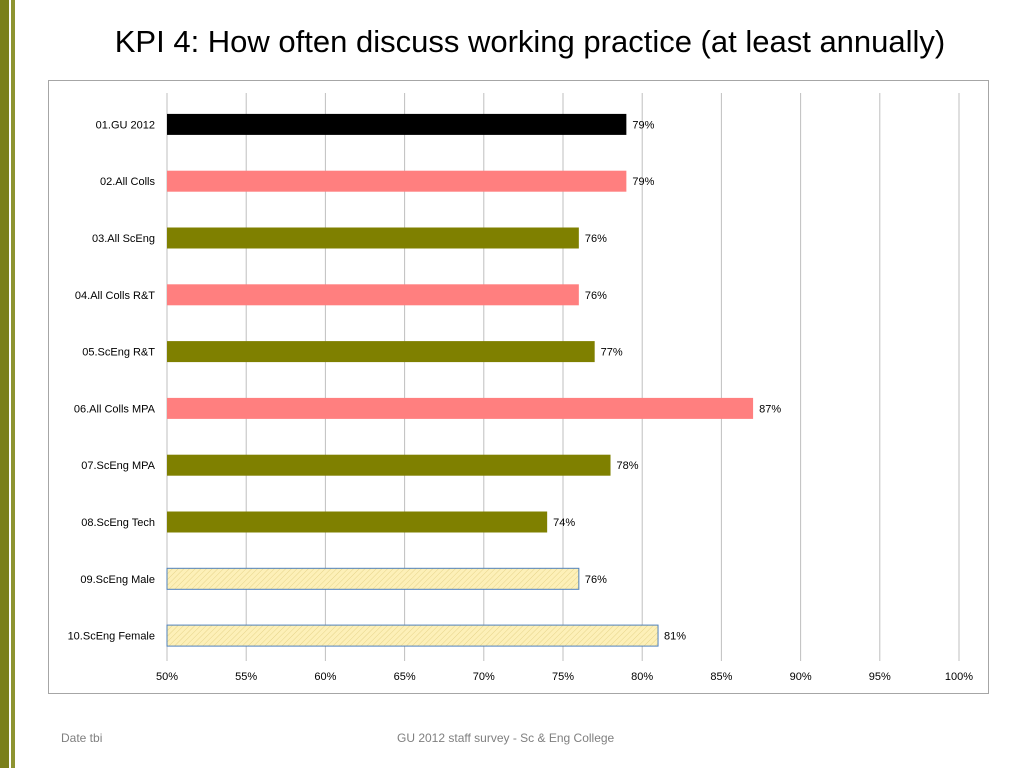 The height and width of the screenshot is (768, 1024). Describe the element at coordinates (13, 384) in the screenshot. I see `left-accent-bar-thin` at that location.